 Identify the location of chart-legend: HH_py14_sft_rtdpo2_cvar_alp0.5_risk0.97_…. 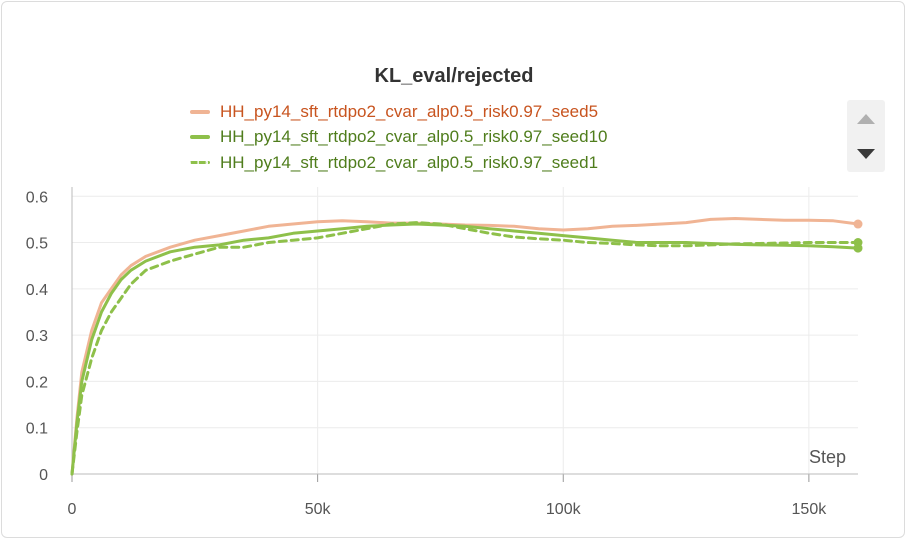
(398, 137).